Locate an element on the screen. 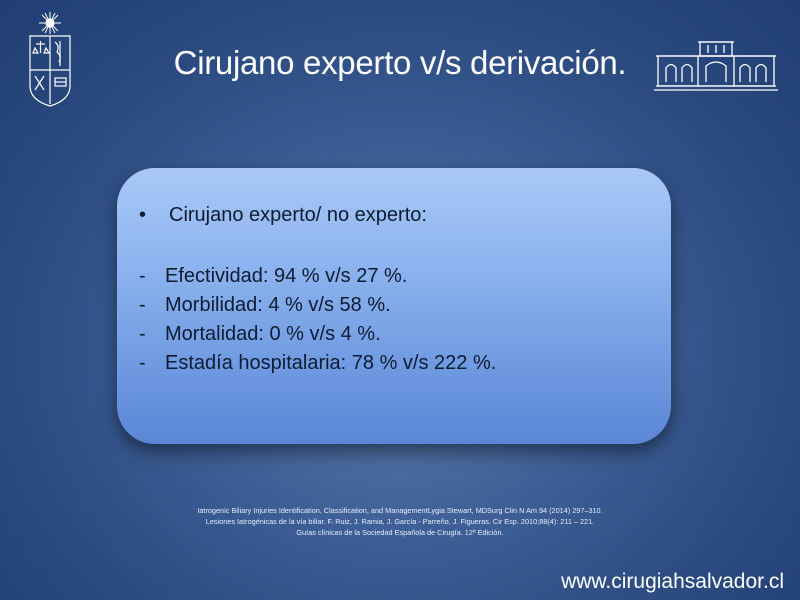 This screenshot has height=600, width=800. university-crest-icon is located at coordinates (50, 58).